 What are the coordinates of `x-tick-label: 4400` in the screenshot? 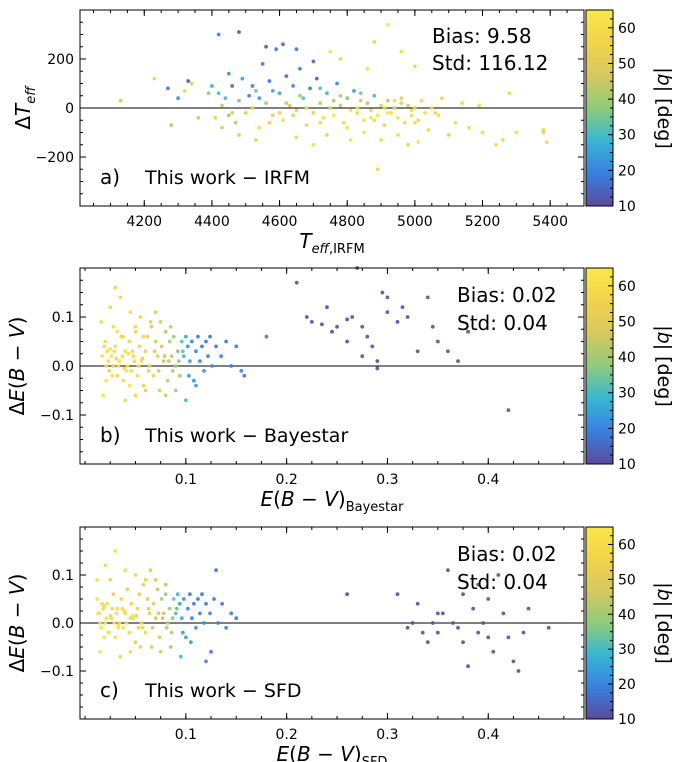 It's located at (212, 222).